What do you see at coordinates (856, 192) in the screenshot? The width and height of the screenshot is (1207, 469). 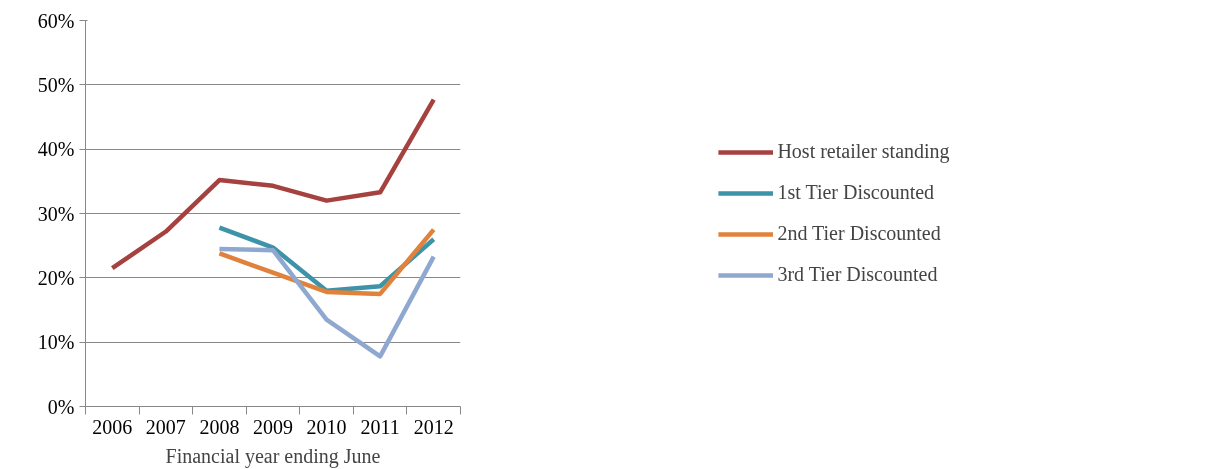 I see `legend-label: 1st Tier Discounted` at bounding box center [856, 192].